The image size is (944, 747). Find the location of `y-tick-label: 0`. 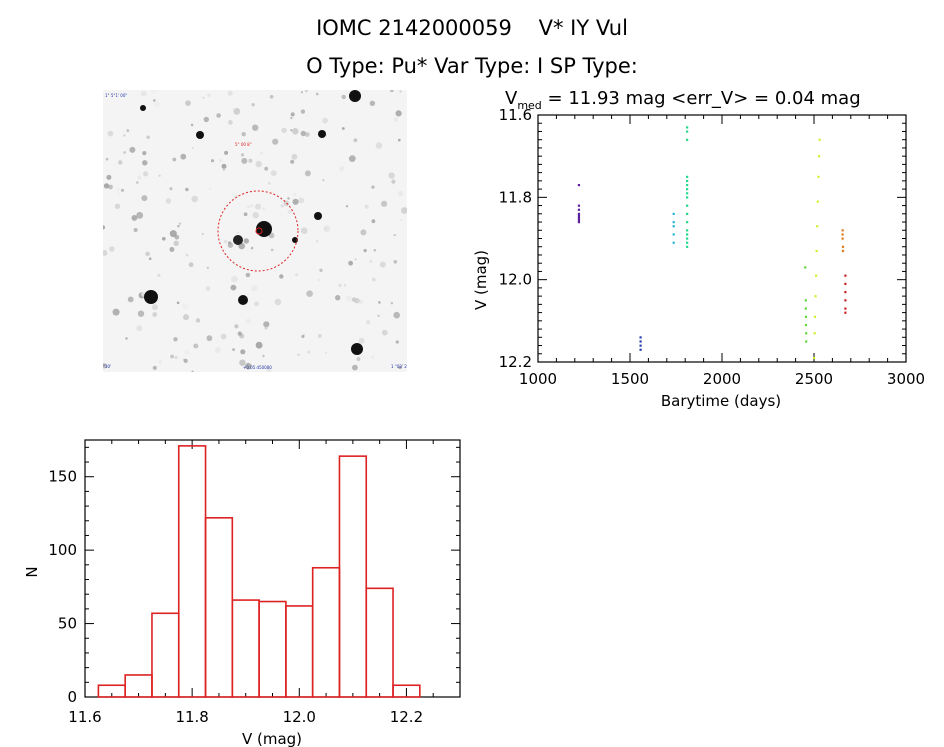

y-tick-label: 0 is located at coordinates (72, 697).